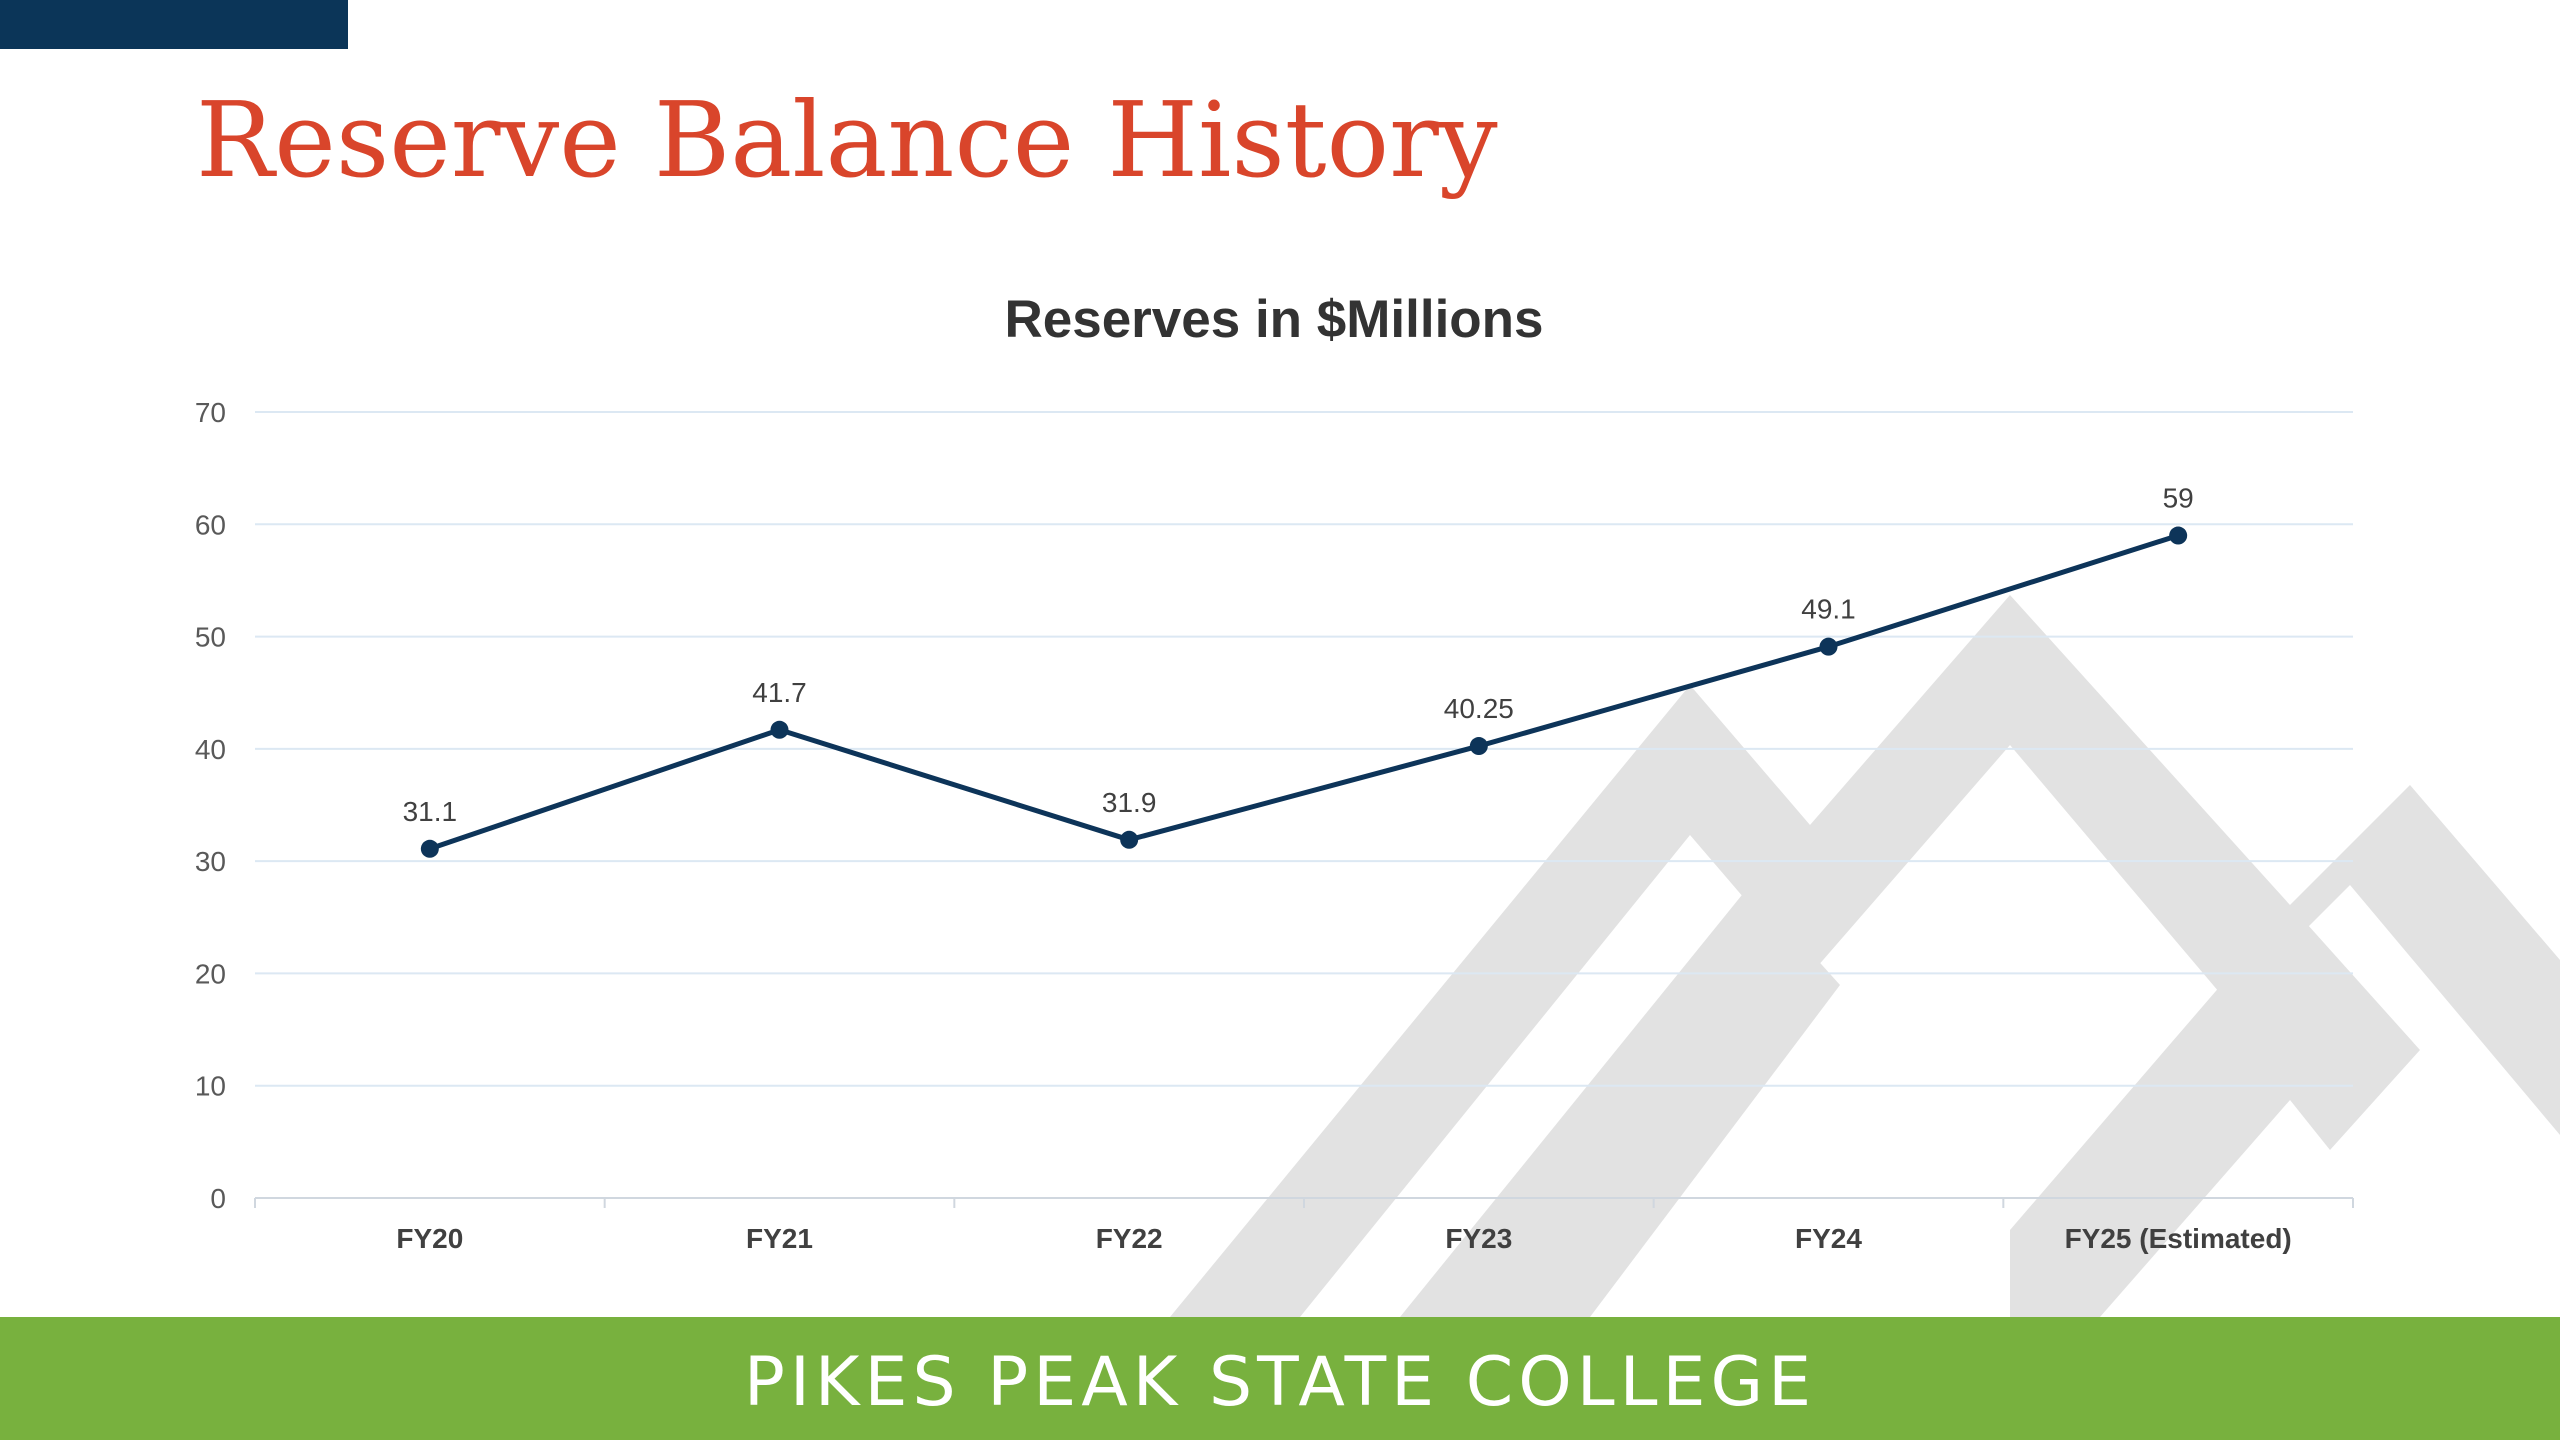  What do you see at coordinates (1828, 1238) in the screenshot?
I see `x-category-label: FY24` at bounding box center [1828, 1238].